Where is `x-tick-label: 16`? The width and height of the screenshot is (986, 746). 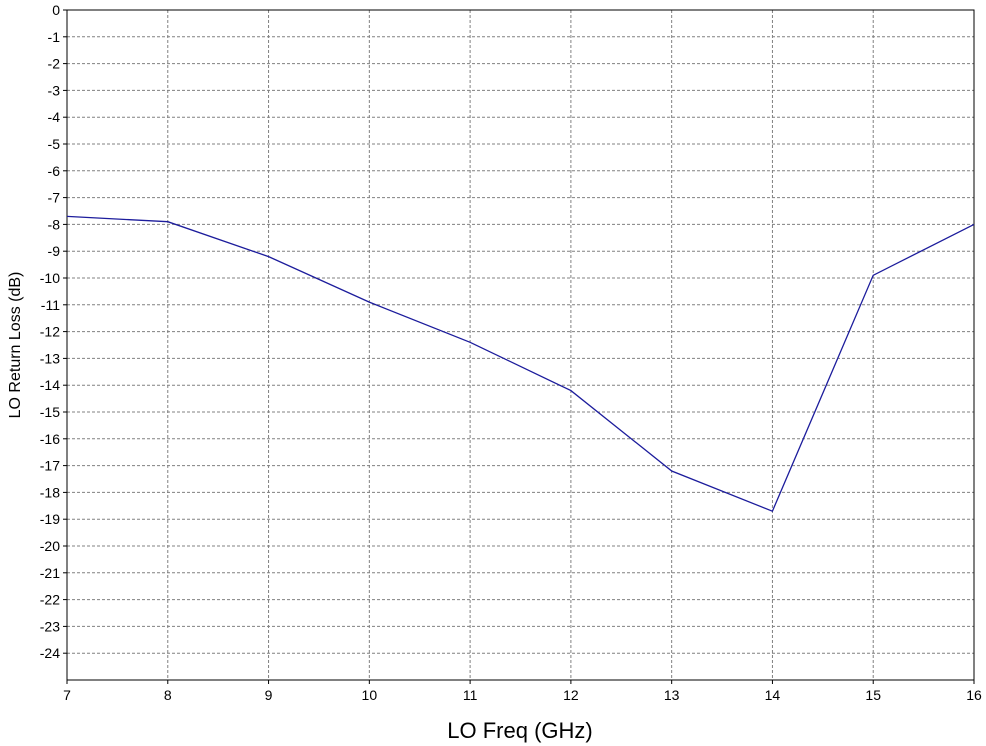 x-tick-label: 16 is located at coordinates (974, 695).